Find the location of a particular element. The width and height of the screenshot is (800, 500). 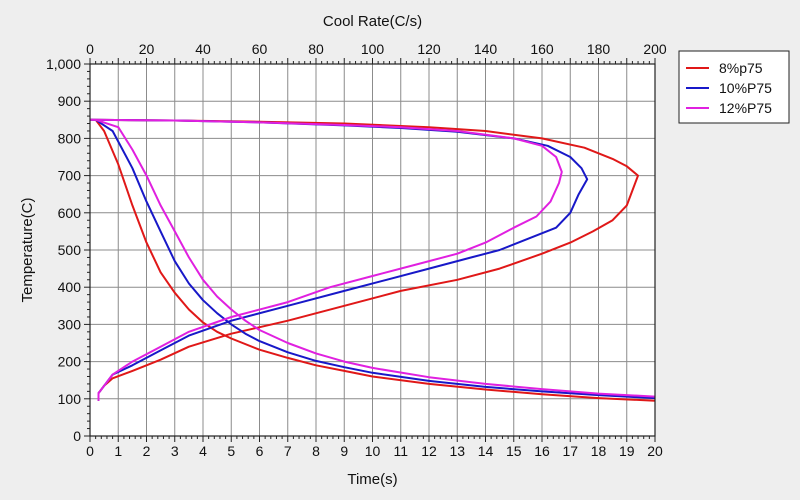

x-tick-label: 16 is located at coordinates (542, 451).